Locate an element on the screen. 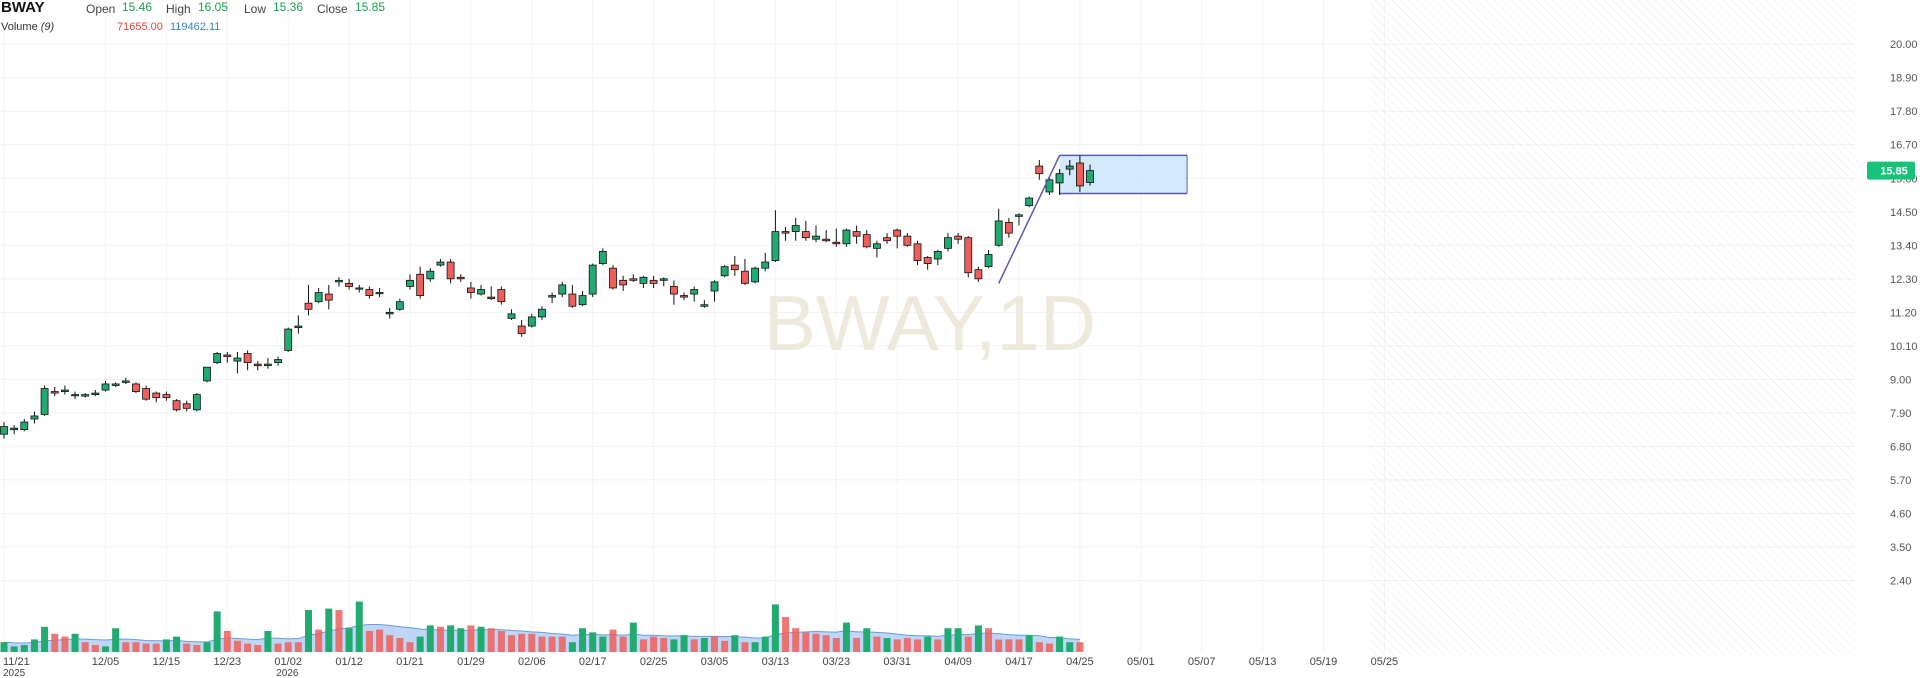 The height and width of the screenshot is (678, 1931). last-price-tag: 15.85 is located at coordinates (1891, 170).